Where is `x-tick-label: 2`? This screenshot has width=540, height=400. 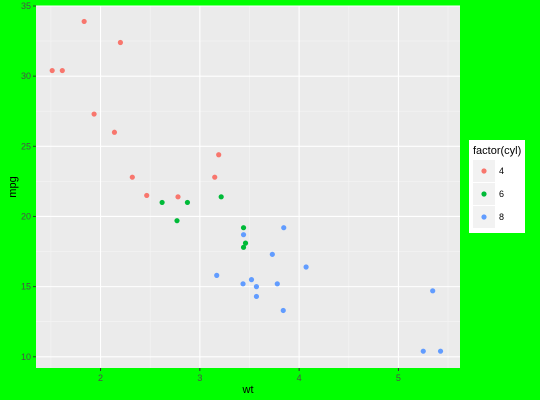 x-tick-label: 2 is located at coordinates (100, 378).